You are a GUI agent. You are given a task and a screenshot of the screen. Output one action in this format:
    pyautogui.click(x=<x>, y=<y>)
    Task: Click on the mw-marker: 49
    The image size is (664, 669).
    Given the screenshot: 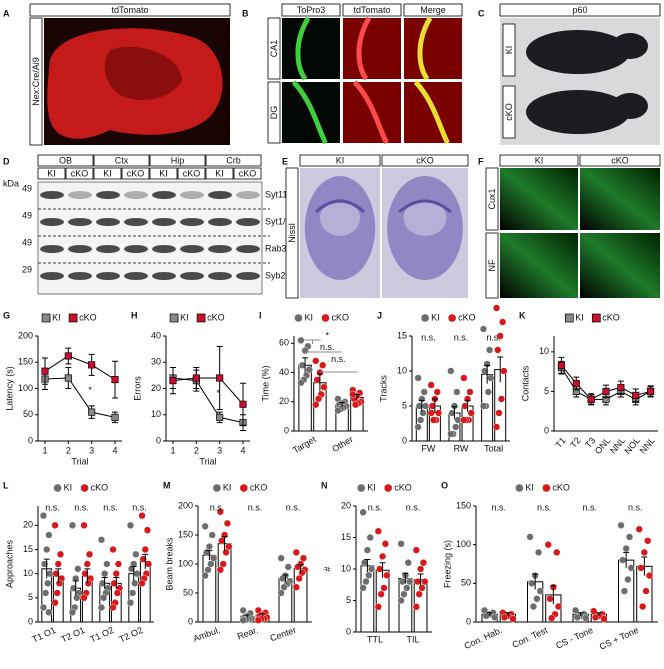 What is the action you would take?
    pyautogui.click(x=27, y=188)
    